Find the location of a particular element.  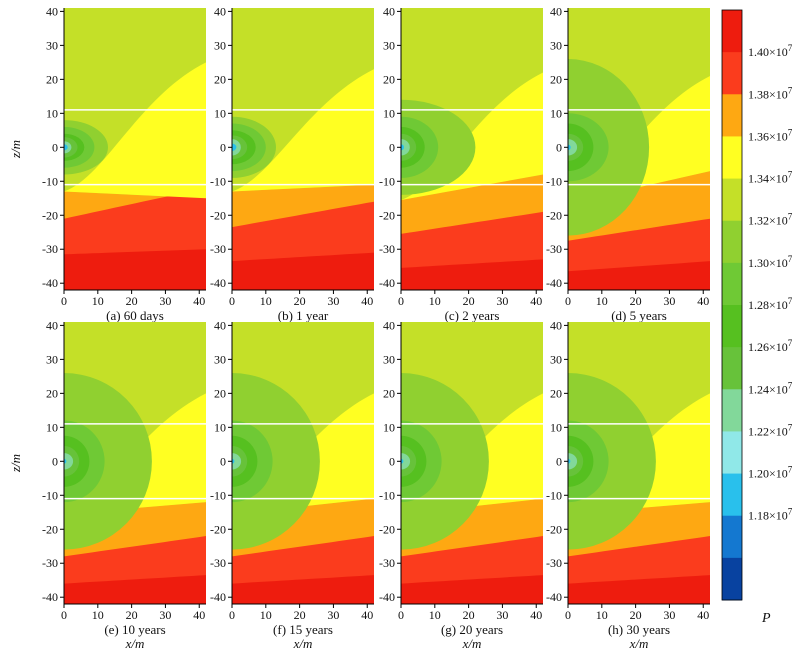

panel-caption: (c) 2 years is located at coordinates (472, 315).